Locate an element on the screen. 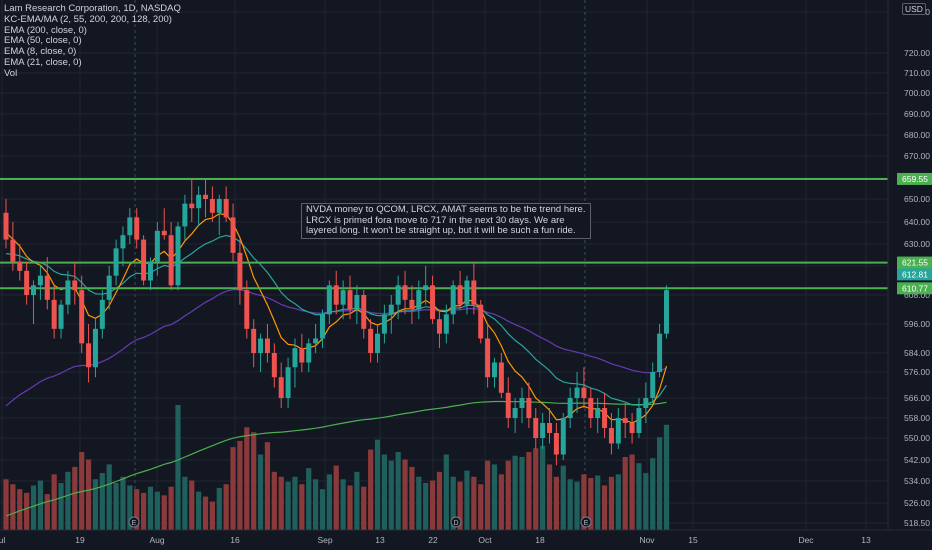 The image size is (932, 550). legend-indicator-ema21: EMA (21, close, 0) is located at coordinates (43, 62).